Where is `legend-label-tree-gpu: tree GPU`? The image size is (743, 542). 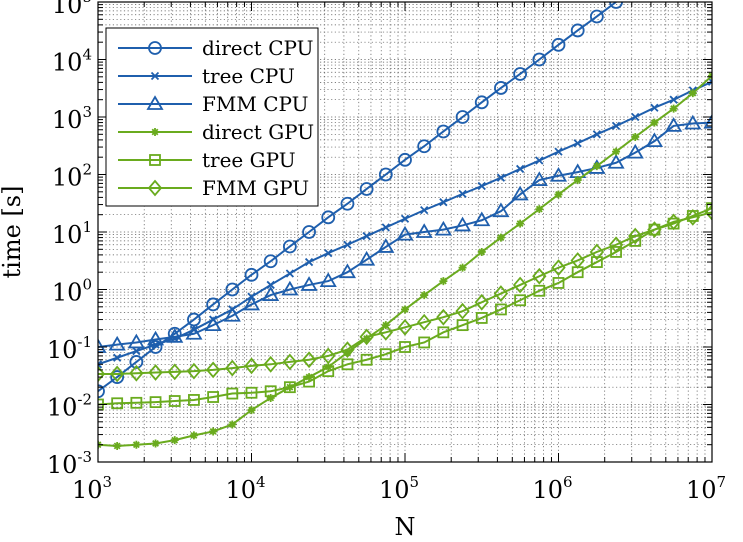
legend-label-tree-gpu: tree GPU is located at coordinates (249, 160).